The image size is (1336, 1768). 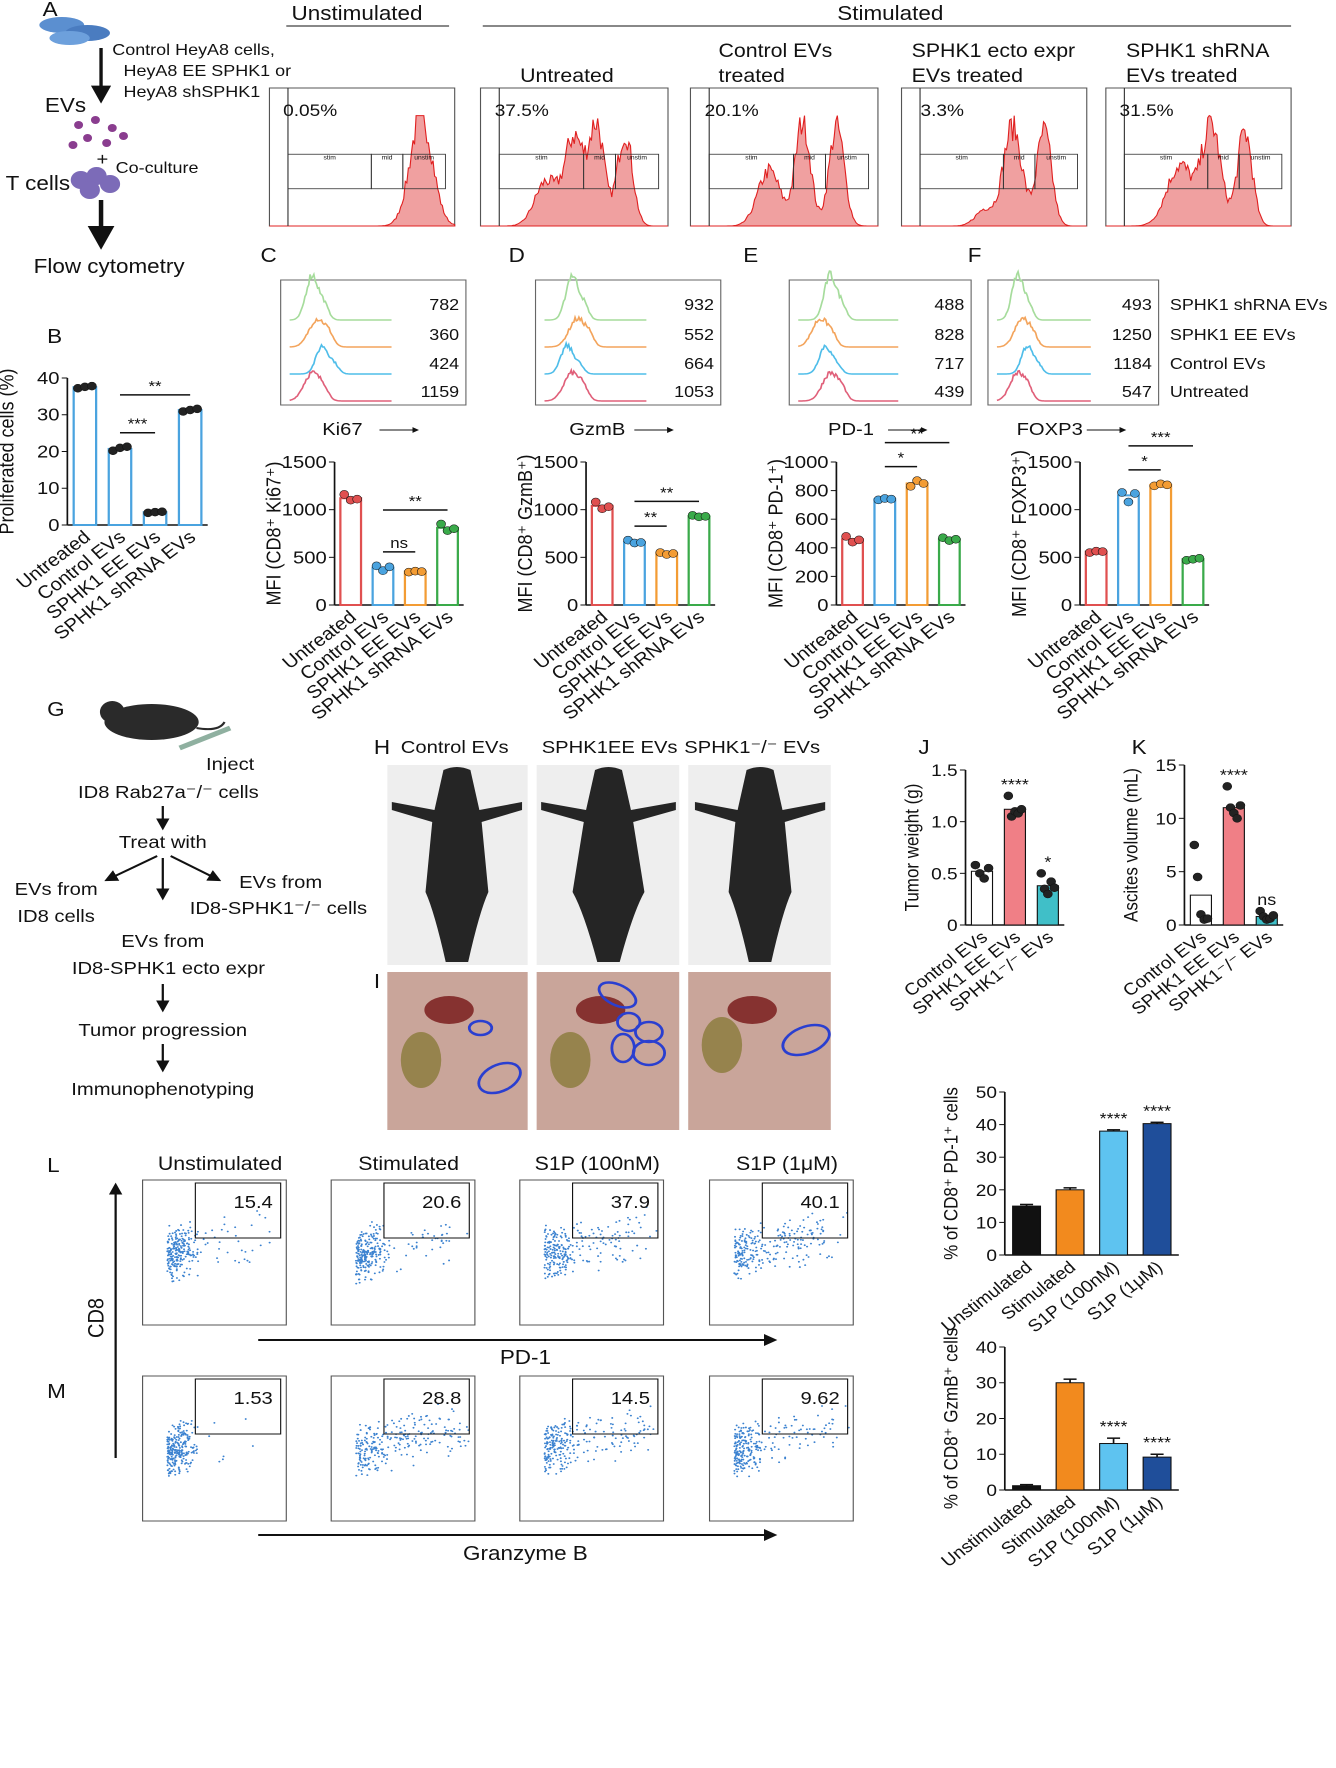 What do you see at coordinates (95, 1318) in the screenshot?
I see `flow-y-label: CD8` at bounding box center [95, 1318].